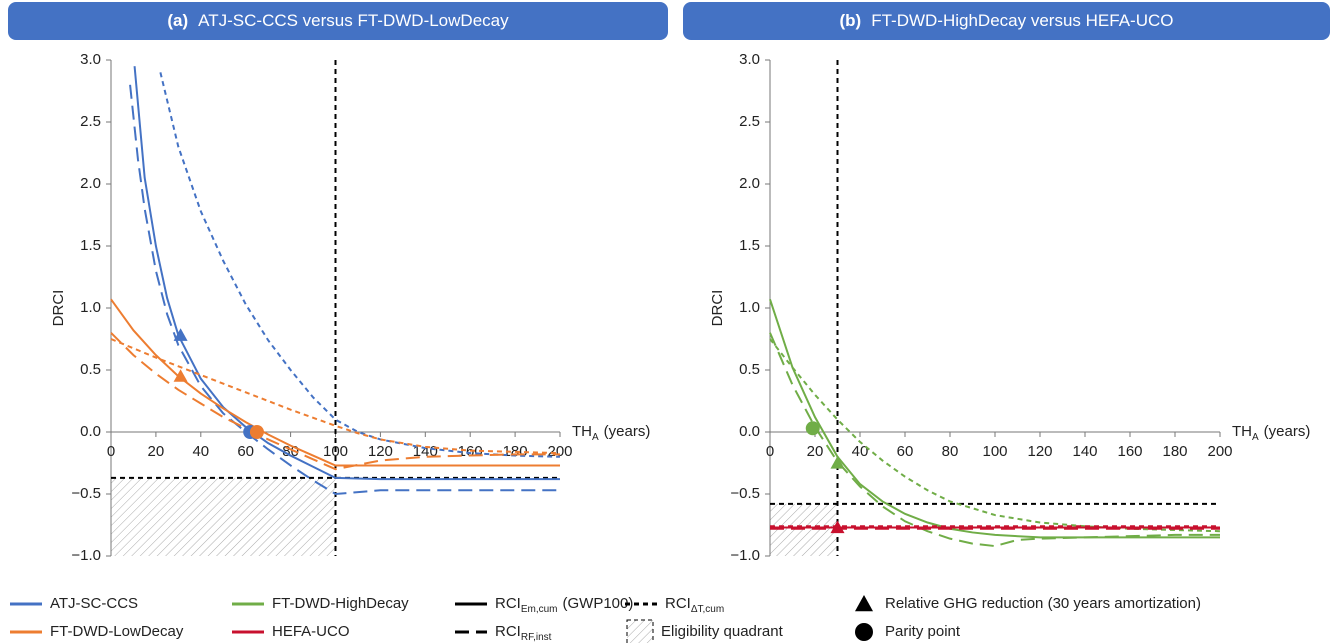 The height and width of the screenshot is (643, 1336). What do you see at coordinates (707, 609) in the screenshot?
I see `legend-sub: ΔT,cum` at bounding box center [707, 609].